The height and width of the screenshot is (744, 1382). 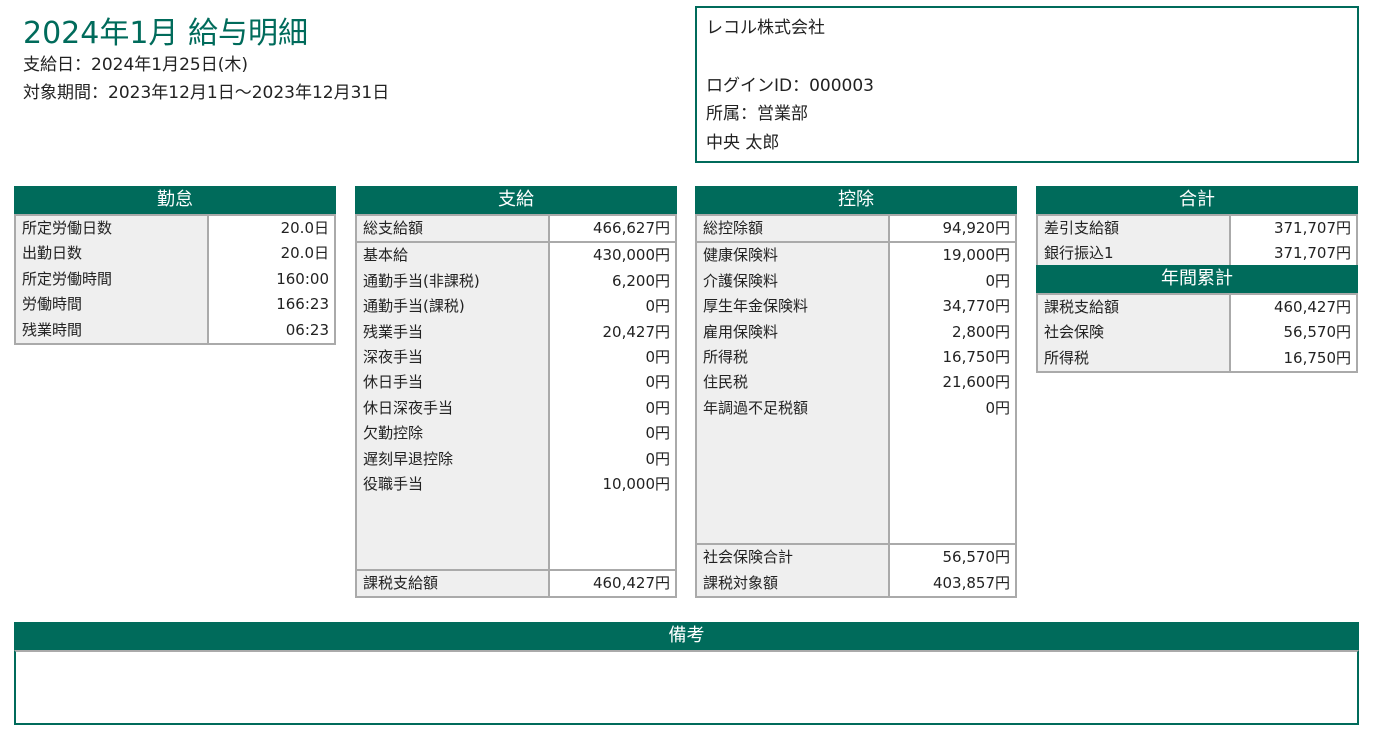 I want to click on annual-group: 課税支給額 460,427円 社会保険 56,570円 所得税 16,750円, so click(x=1197, y=333).